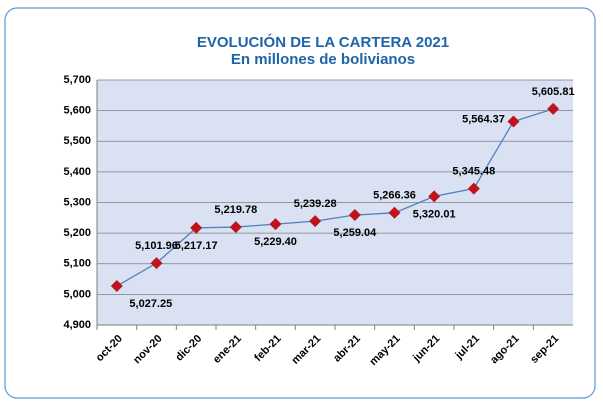 The image size is (603, 407). I want to click on y-tick-label: 5,400, so click(77, 172).